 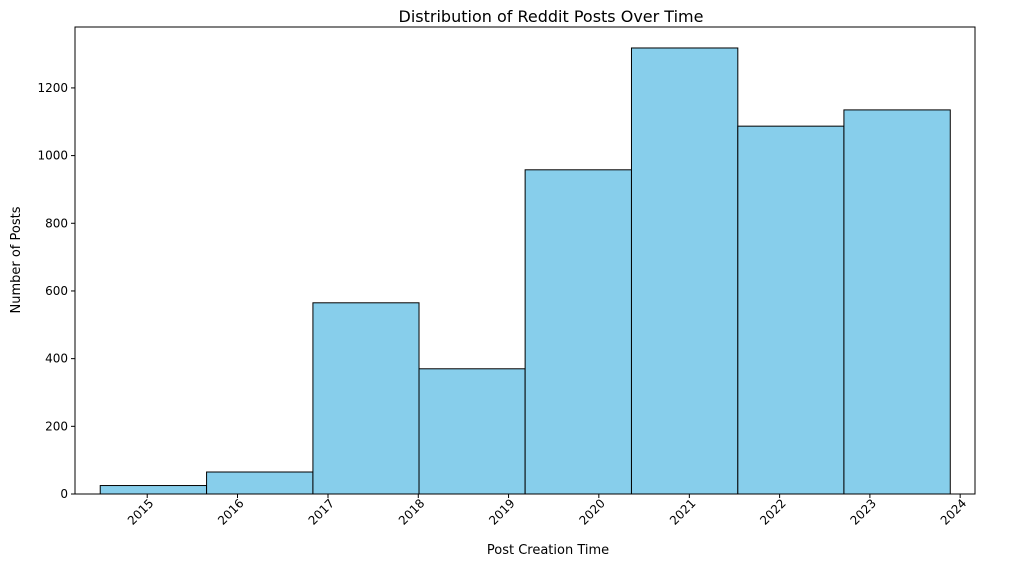 What do you see at coordinates (56, 426) in the screenshot?
I see `y-tick-label: 200` at bounding box center [56, 426].